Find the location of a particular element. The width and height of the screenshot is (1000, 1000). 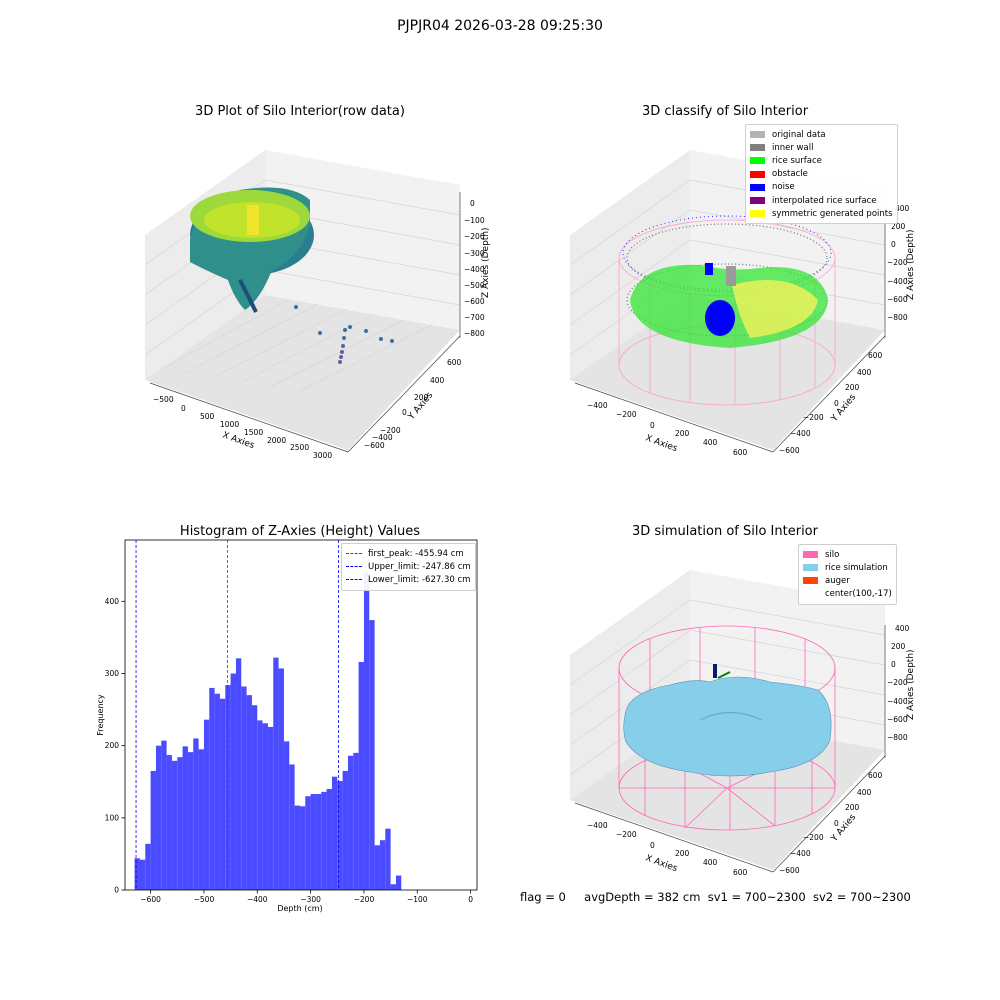

histogram-xtick-label: 0 is located at coordinates (470, 899).